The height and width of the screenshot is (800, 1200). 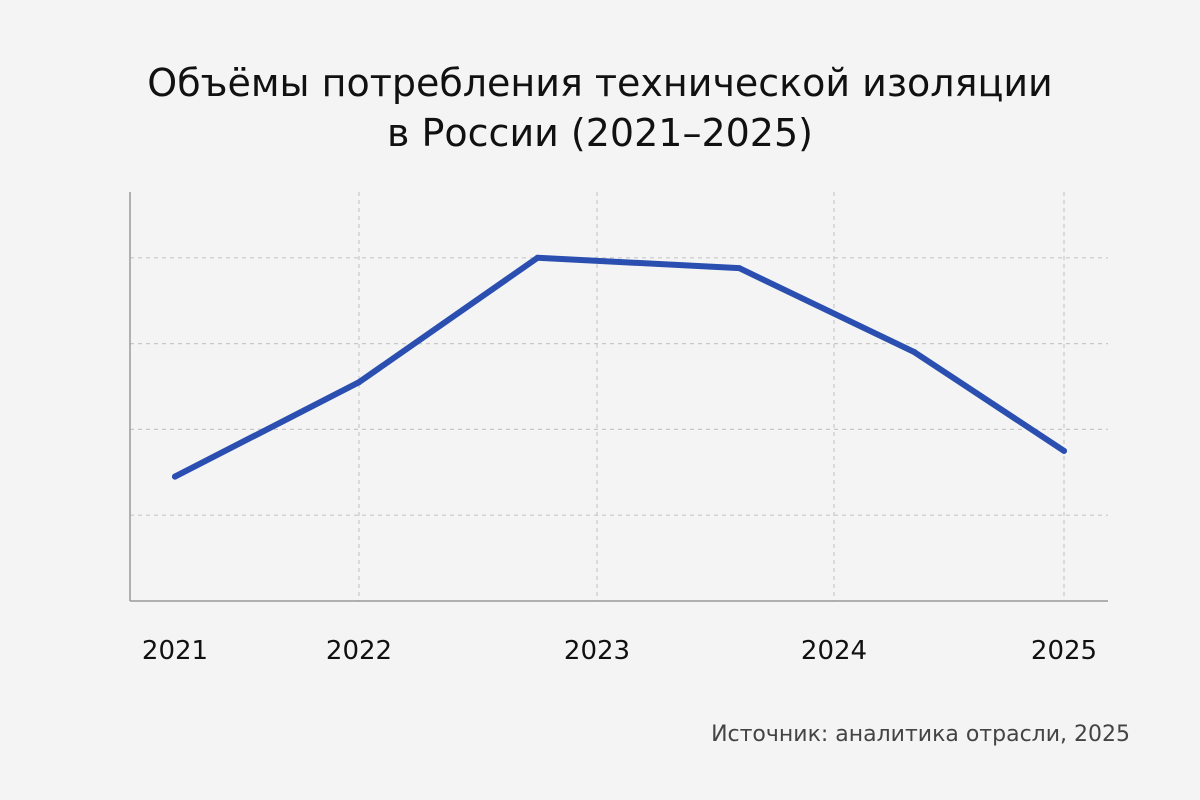 I want to click on source-note: Источник: аналитика отрасли, 2025, so click(x=920, y=734).